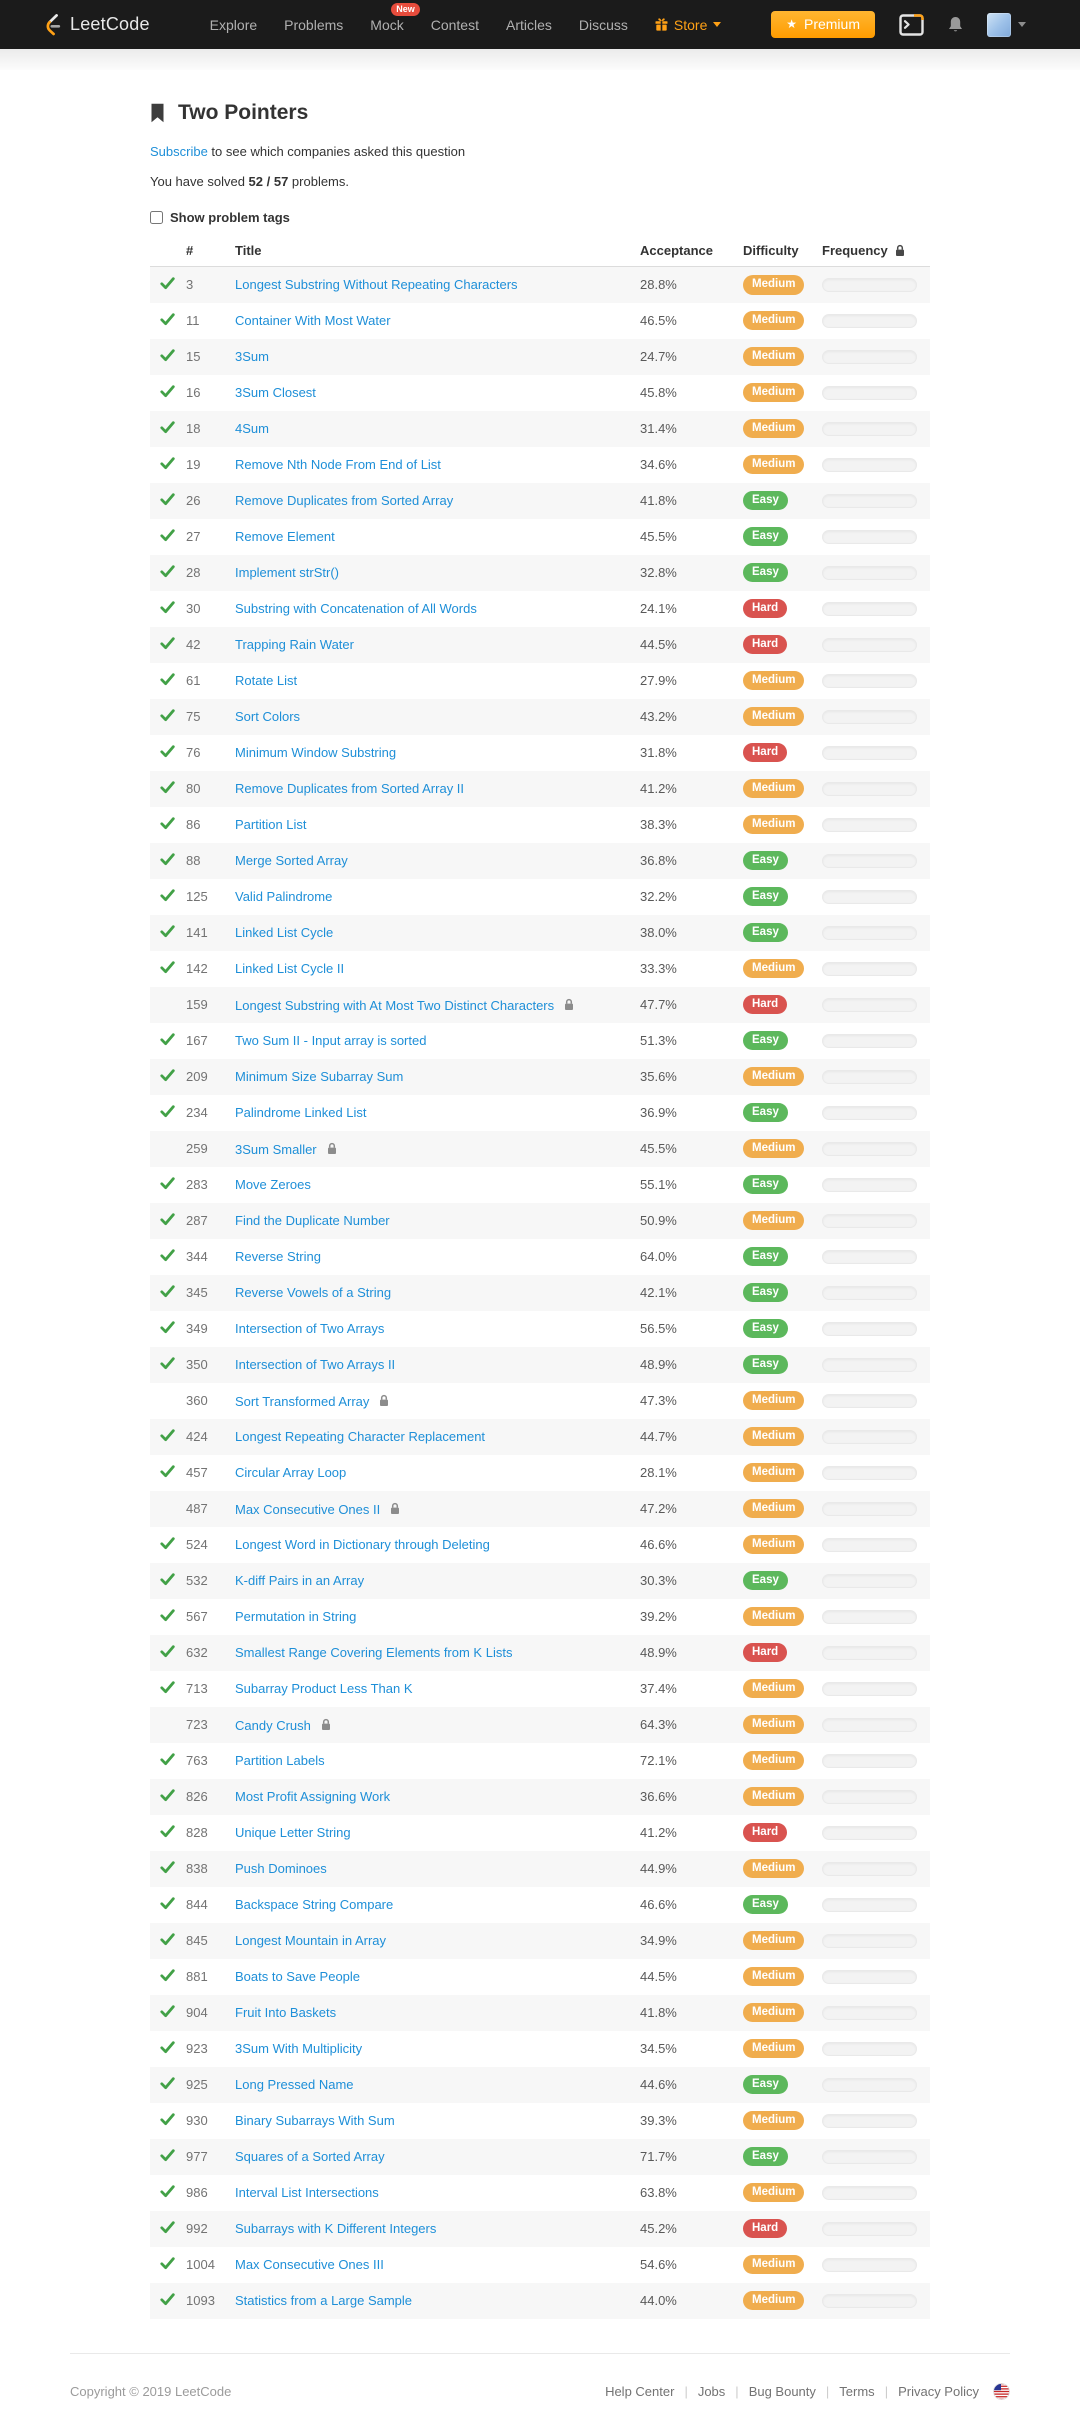 The image size is (1080, 2420). Describe the element at coordinates (293, 1832) in the screenshot. I see `problem-title-link: Unique Letter String` at that location.